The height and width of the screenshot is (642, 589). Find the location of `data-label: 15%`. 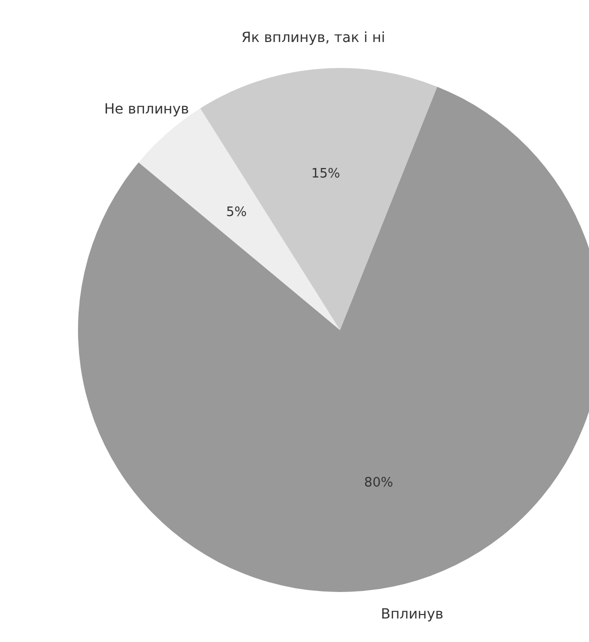

data-label: 15% is located at coordinates (325, 174).